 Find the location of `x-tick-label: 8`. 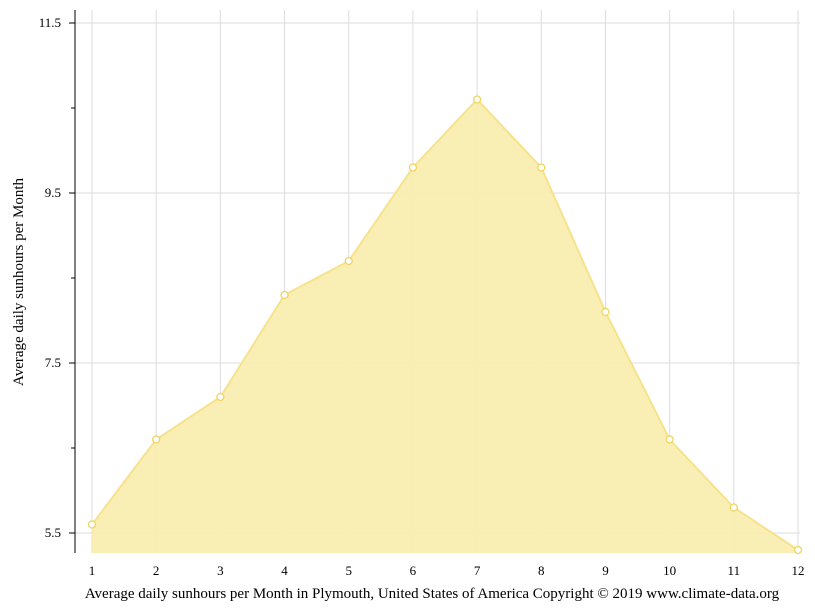

x-tick-label: 8 is located at coordinates (541, 570).